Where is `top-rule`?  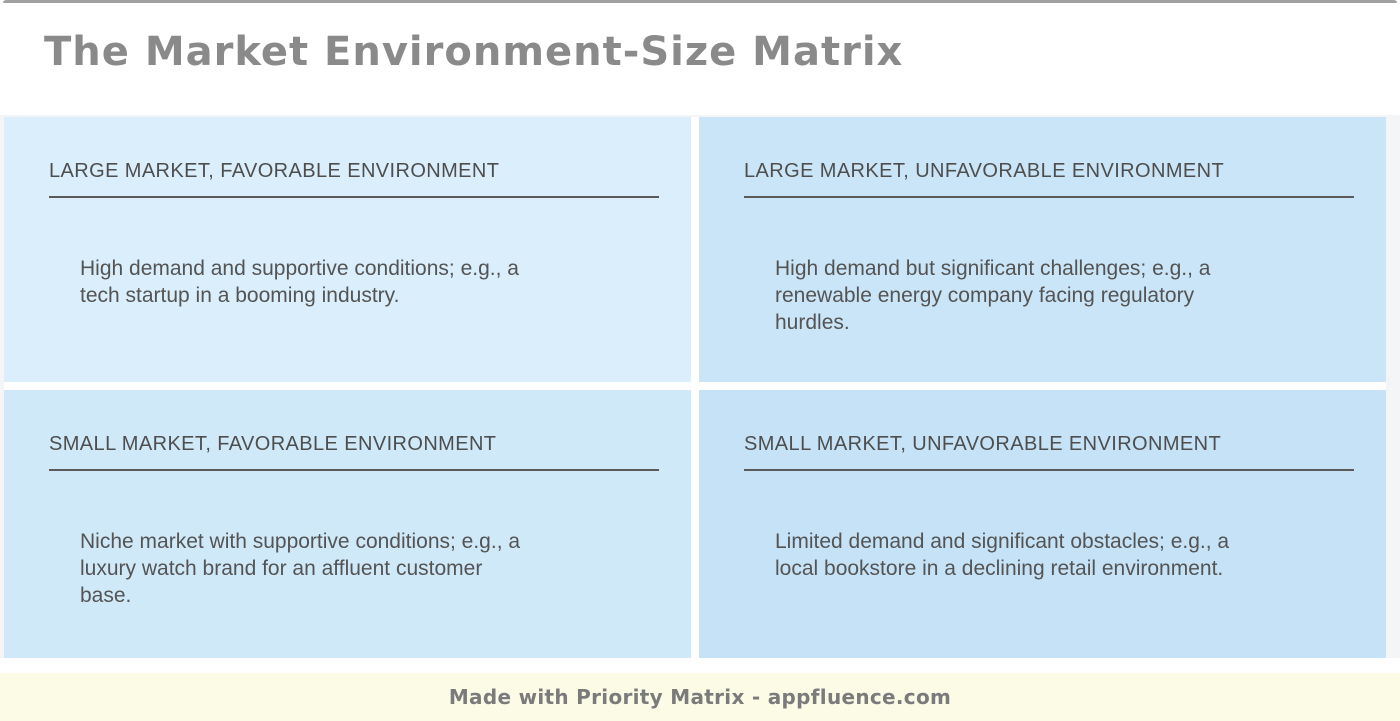 top-rule is located at coordinates (700, 1).